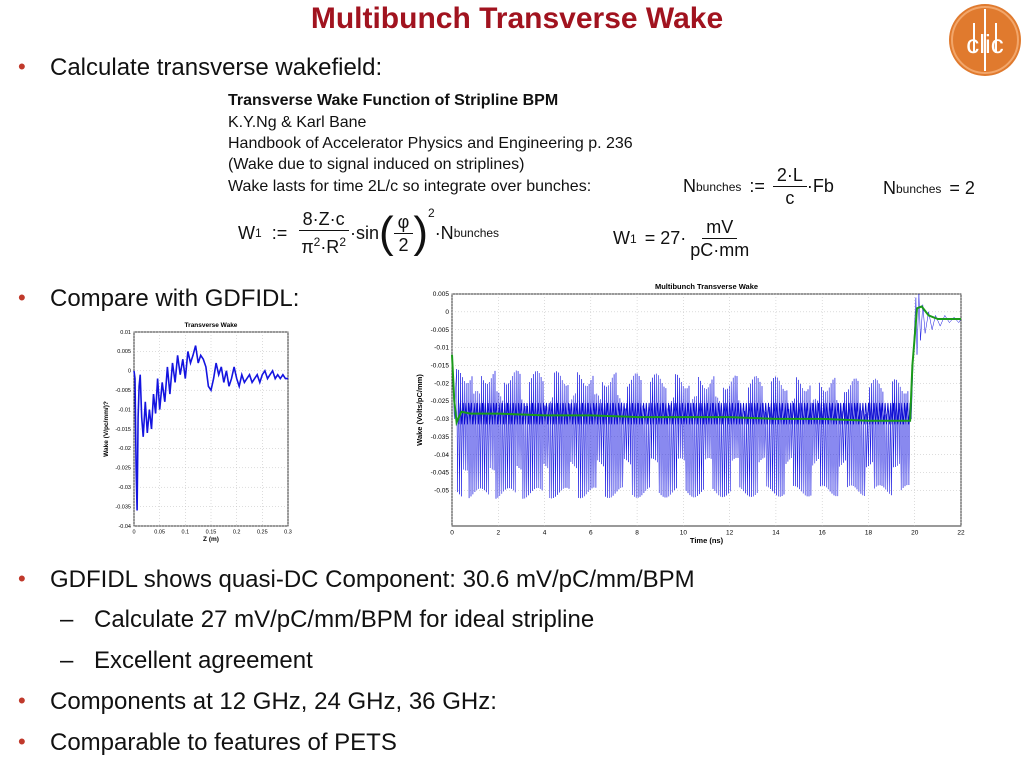 The image size is (1024, 768). I want to click on chart-title: Multibunch Transverse Wake, so click(706, 286).